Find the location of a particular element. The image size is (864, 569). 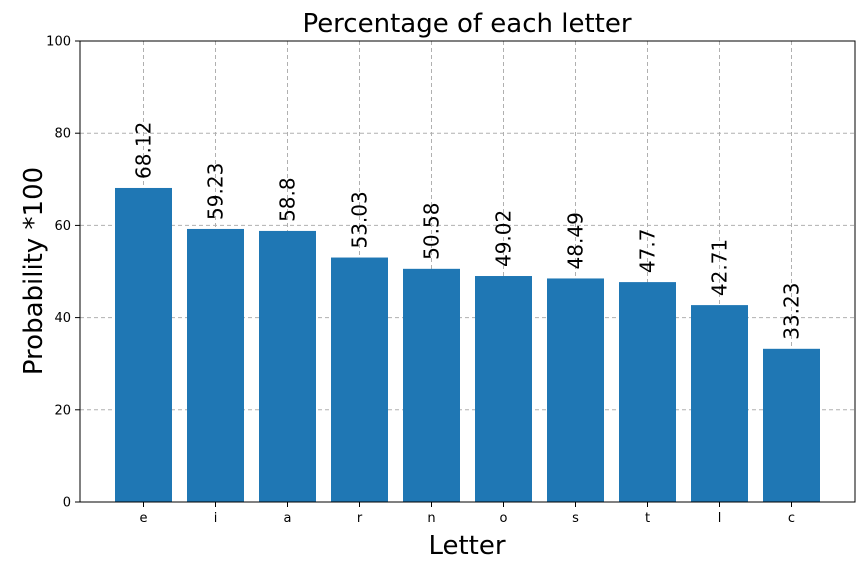

y-tick-label: 60 is located at coordinates (62, 226).